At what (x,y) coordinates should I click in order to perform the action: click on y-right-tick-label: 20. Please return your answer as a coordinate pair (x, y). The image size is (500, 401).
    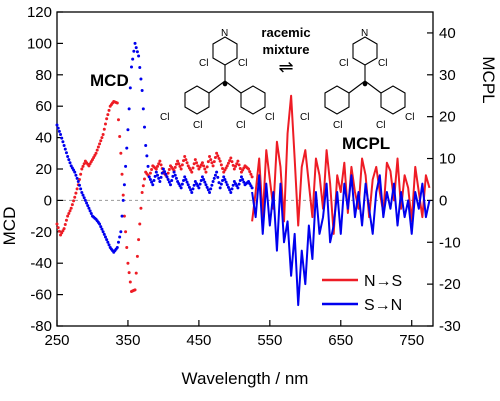
    Looking at the image, I should click on (447, 117).